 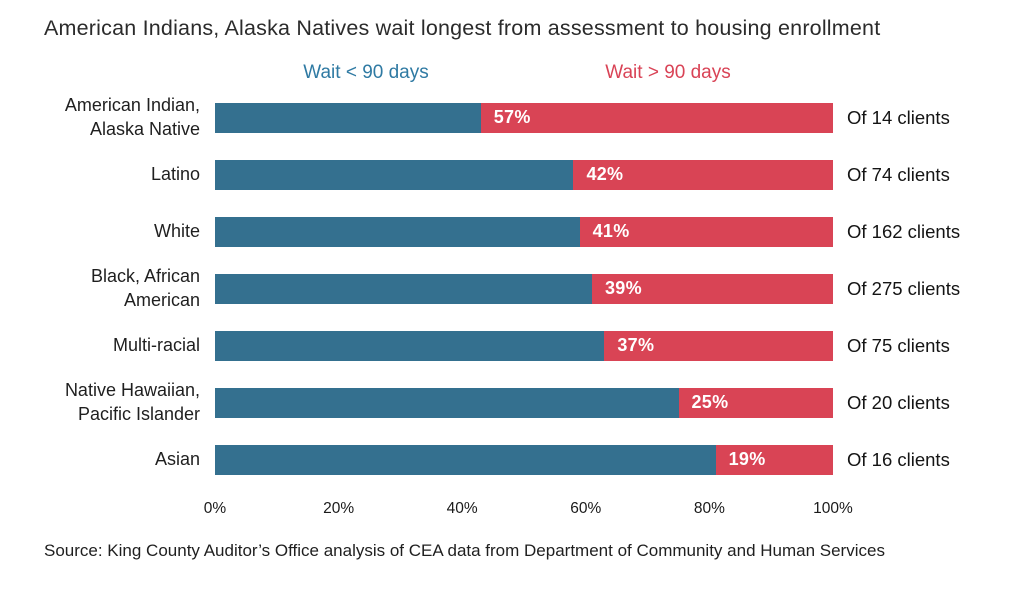 I want to click on bar-segment-wait-over-90: 42%, so click(x=703, y=174).